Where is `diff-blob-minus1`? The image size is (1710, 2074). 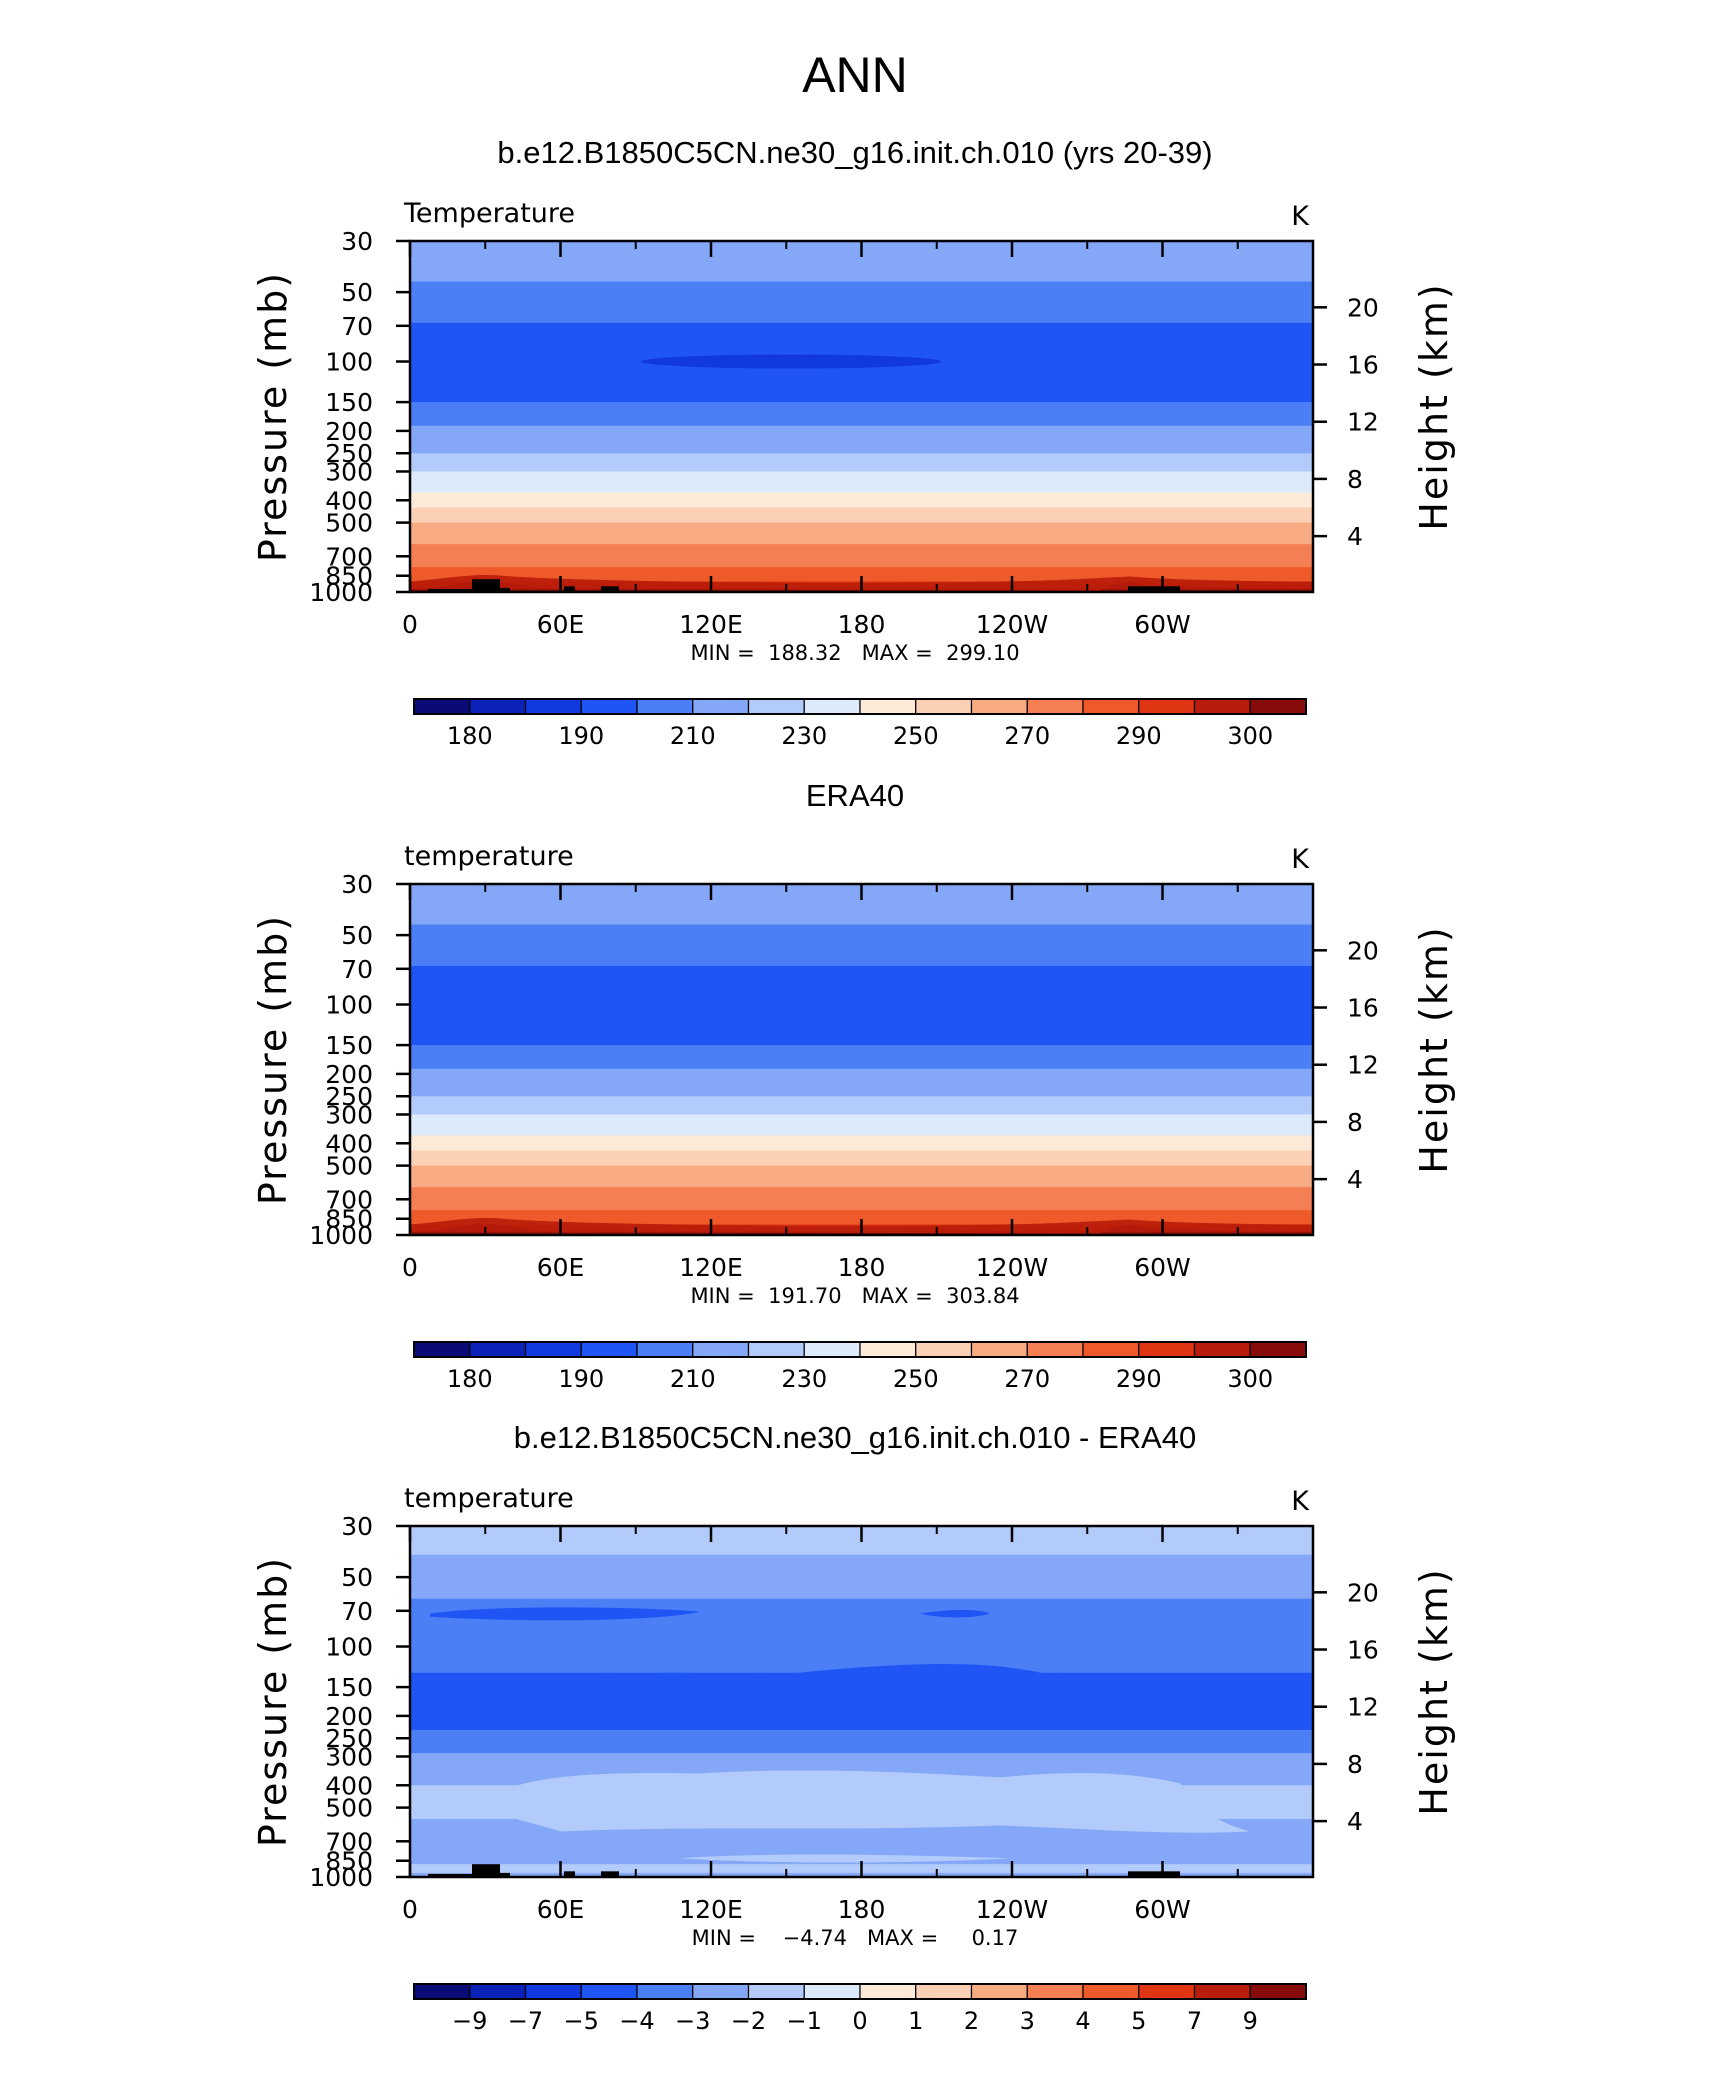 diff-blob-minus1 is located at coordinates (865, 1801).